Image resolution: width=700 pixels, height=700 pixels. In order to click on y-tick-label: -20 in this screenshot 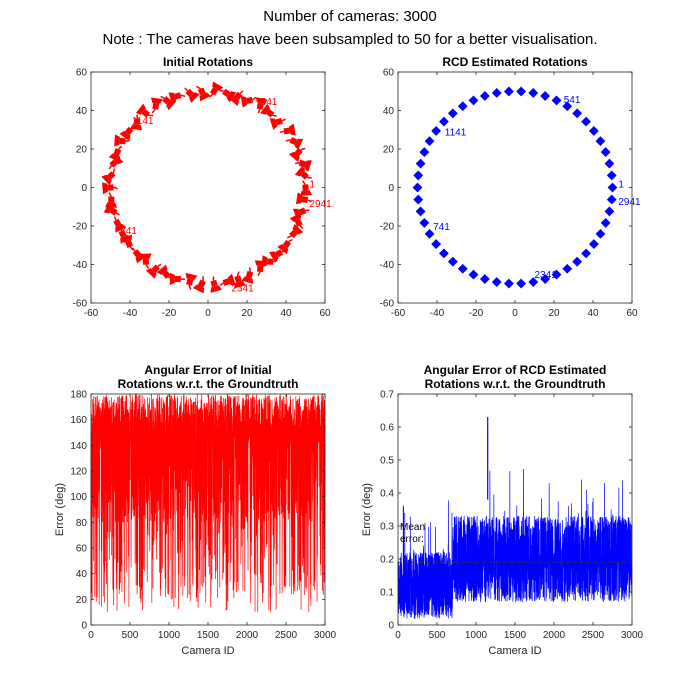, I will do `click(387, 227)`.